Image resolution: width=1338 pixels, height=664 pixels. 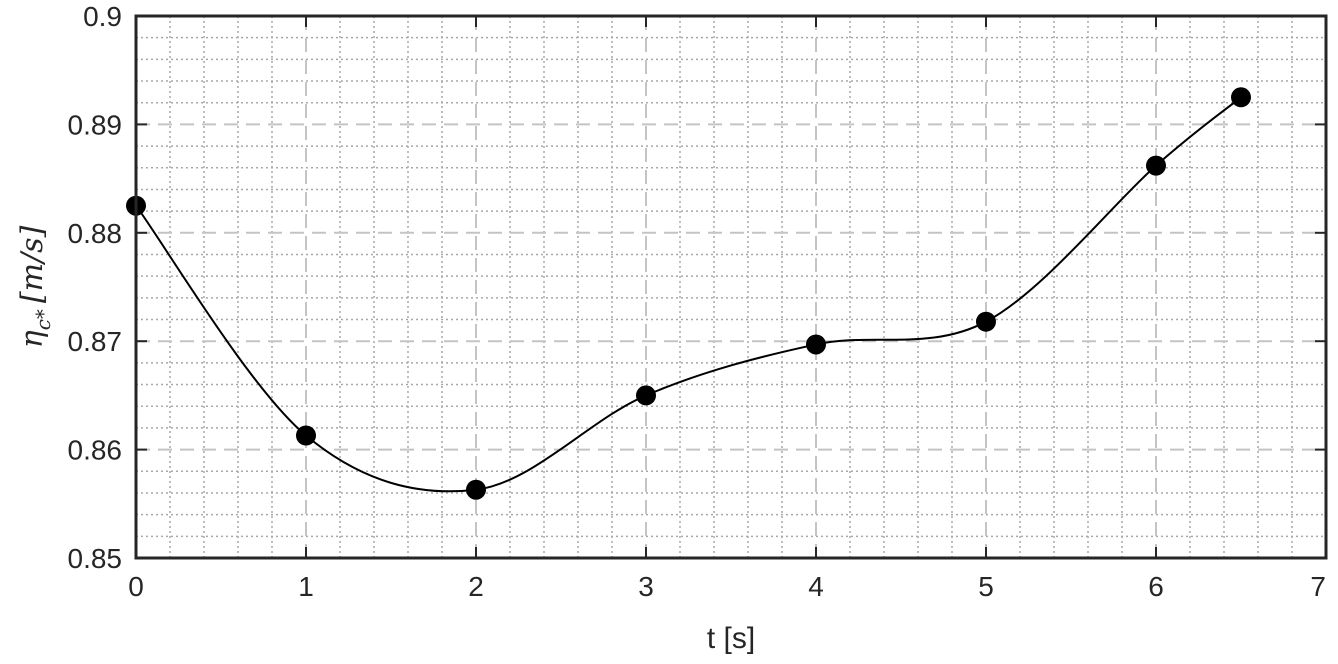 I want to click on y-tick-label: 0.85, so click(x=95, y=558).